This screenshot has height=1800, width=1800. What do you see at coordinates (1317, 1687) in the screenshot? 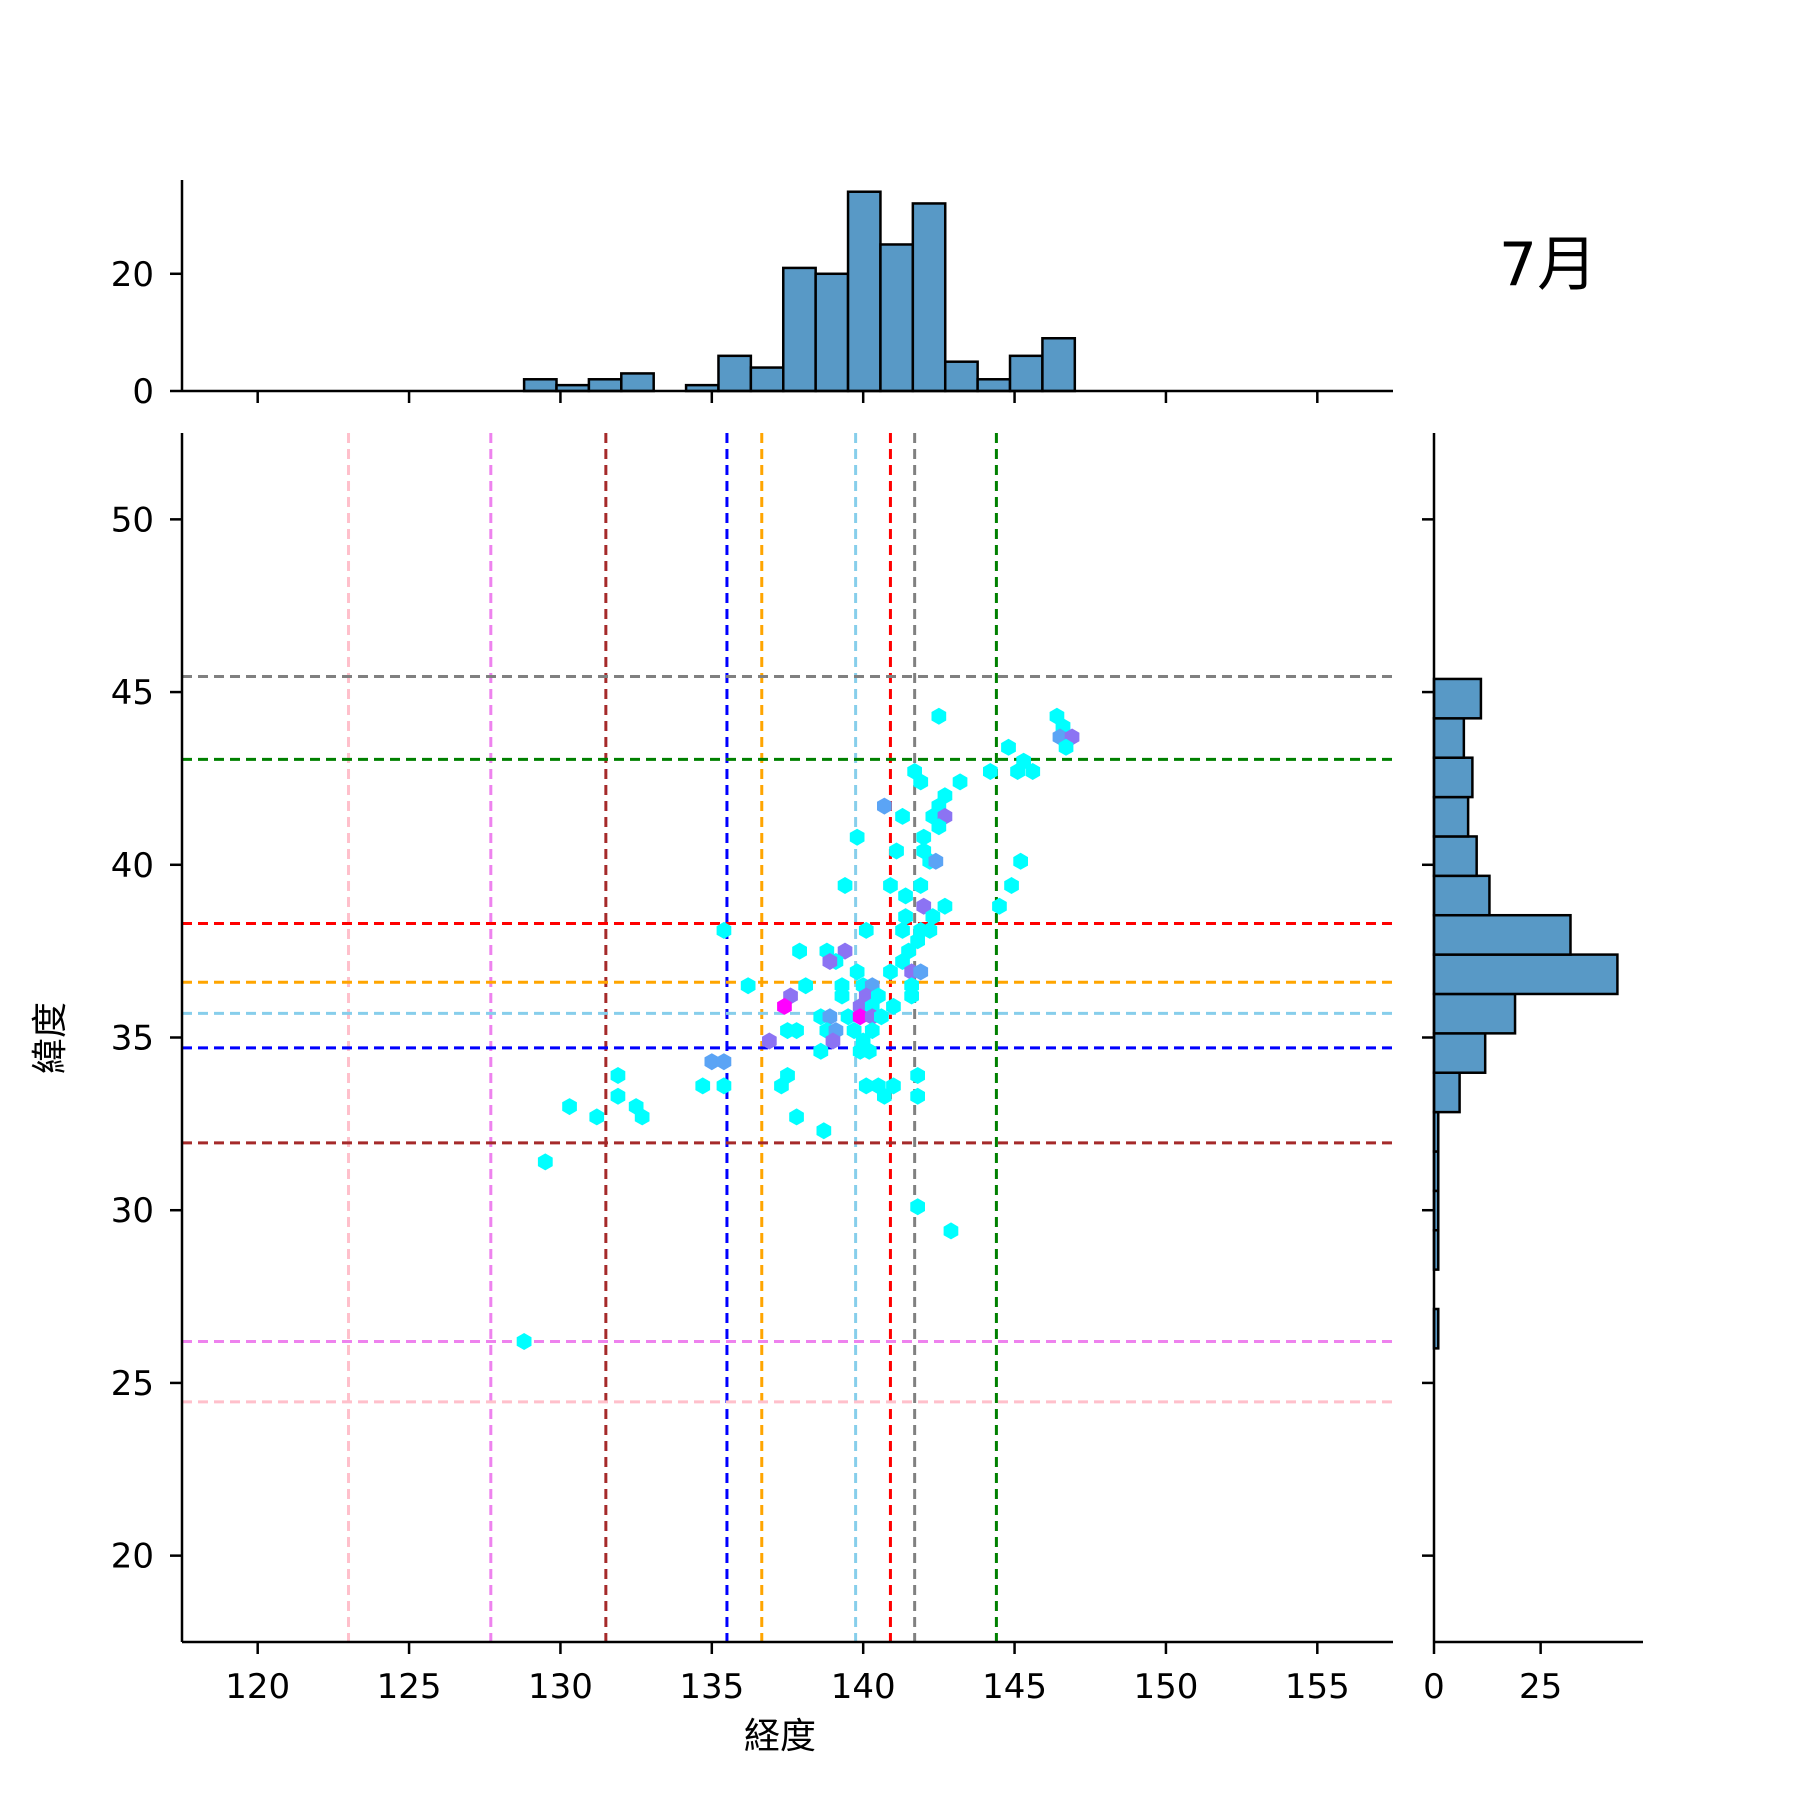
I see `x-tick-label: 155` at bounding box center [1317, 1687].